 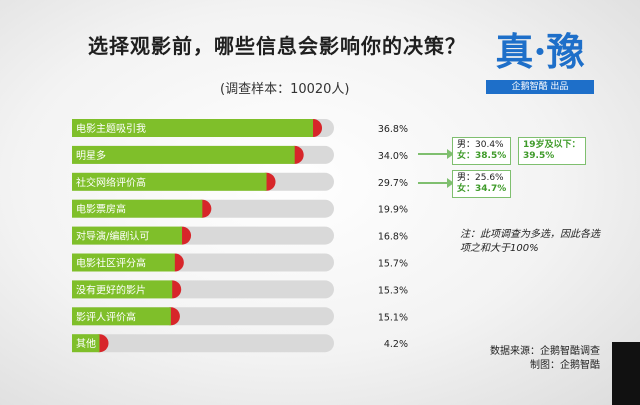 I want to click on bar-category-label: 社交网络评价高, so click(x=111, y=182).